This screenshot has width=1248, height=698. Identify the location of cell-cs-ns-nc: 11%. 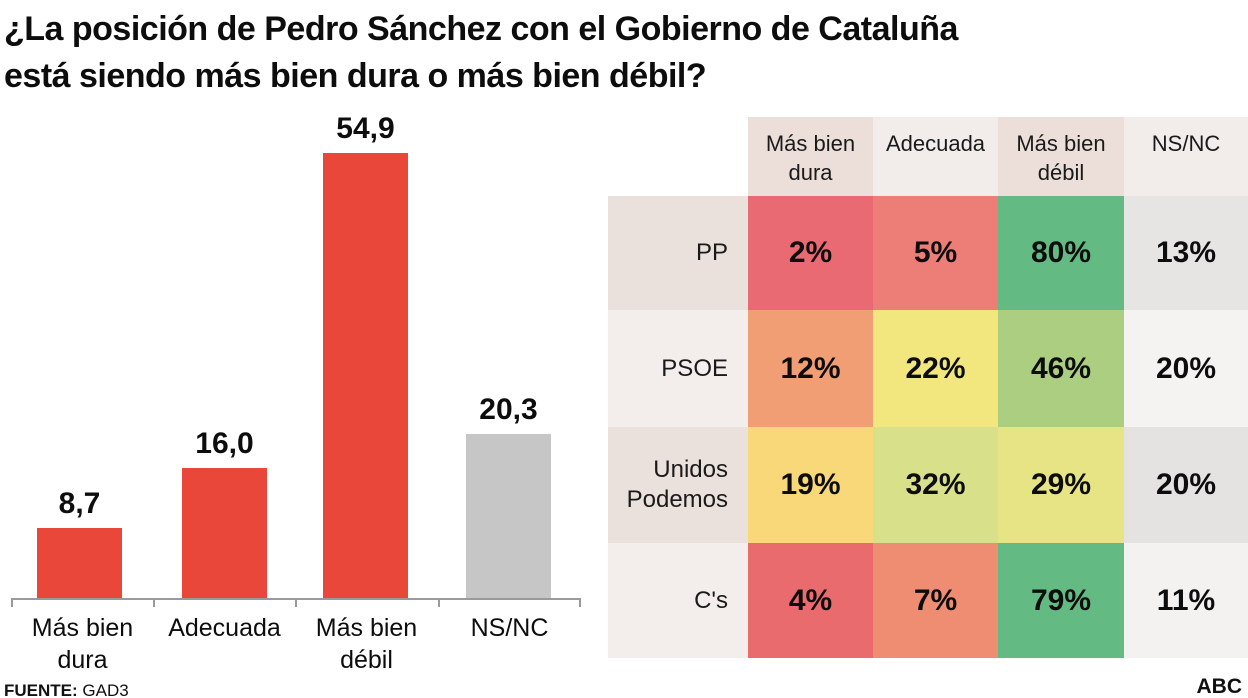
(1186, 600).